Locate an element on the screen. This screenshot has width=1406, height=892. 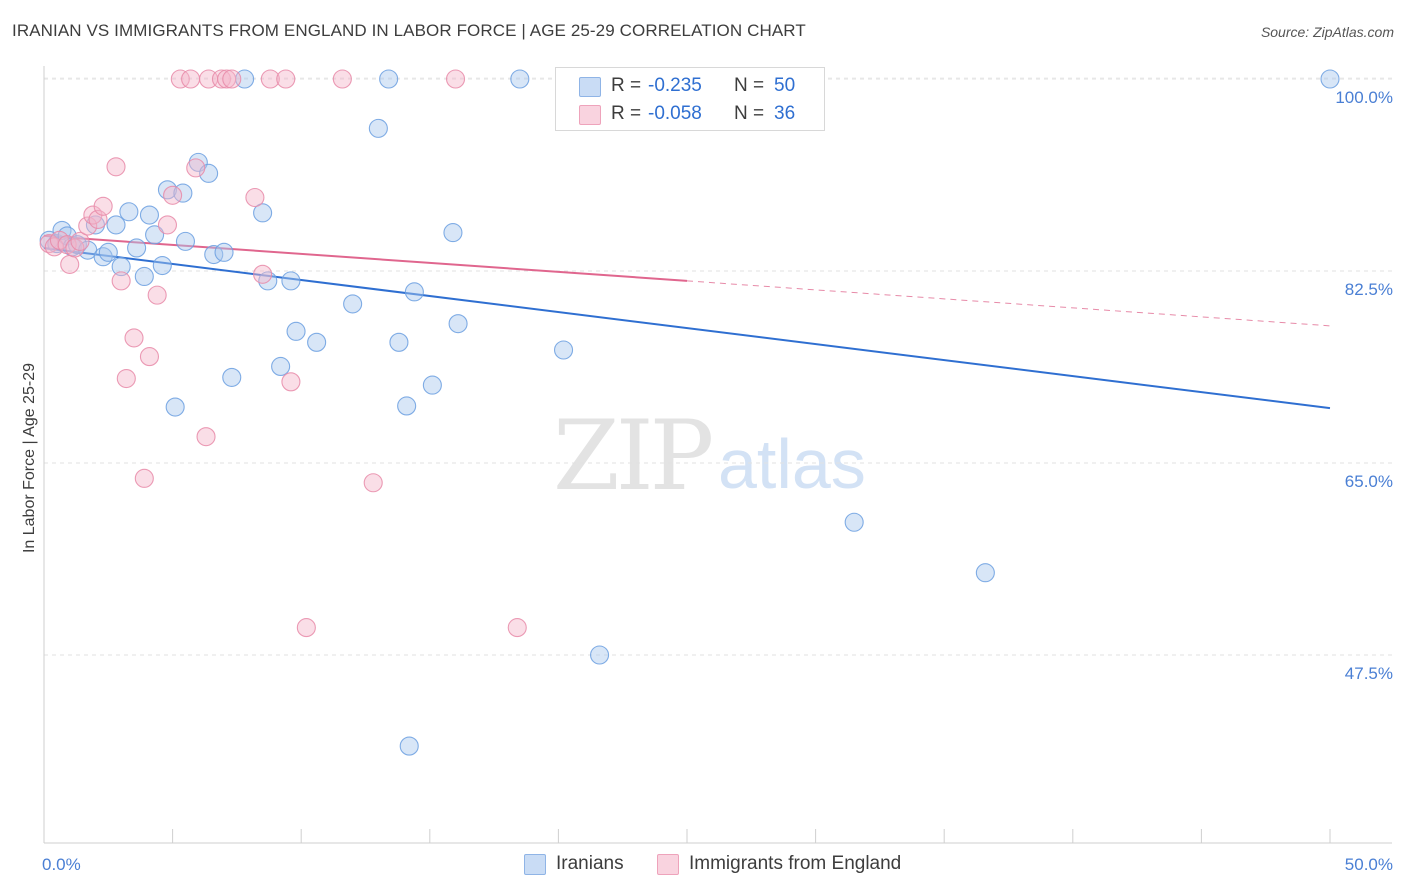
legend-label-iranians: Iranians is located at coordinates (590, 863).